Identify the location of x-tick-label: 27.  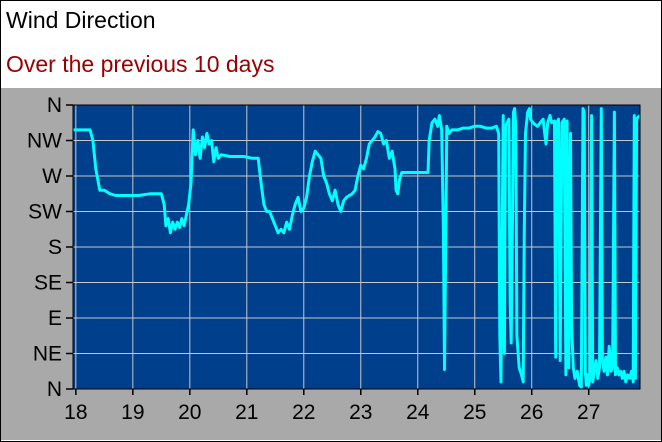
(588, 412).